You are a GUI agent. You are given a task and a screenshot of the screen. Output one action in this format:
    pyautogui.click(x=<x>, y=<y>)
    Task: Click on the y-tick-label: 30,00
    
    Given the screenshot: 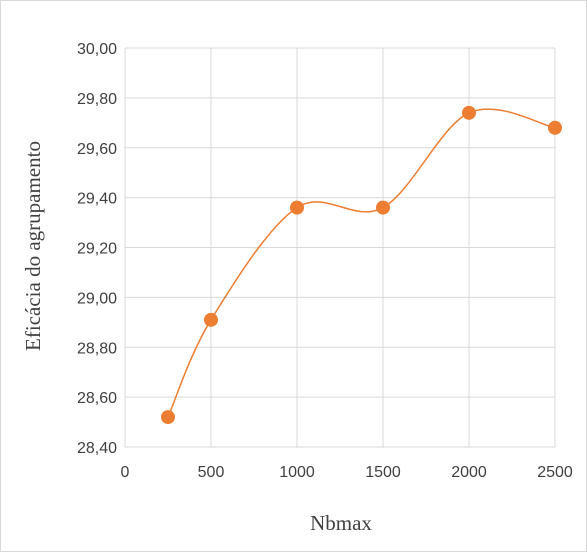 What is the action you would take?
    pyautogui.click(x=97, y=49)
    